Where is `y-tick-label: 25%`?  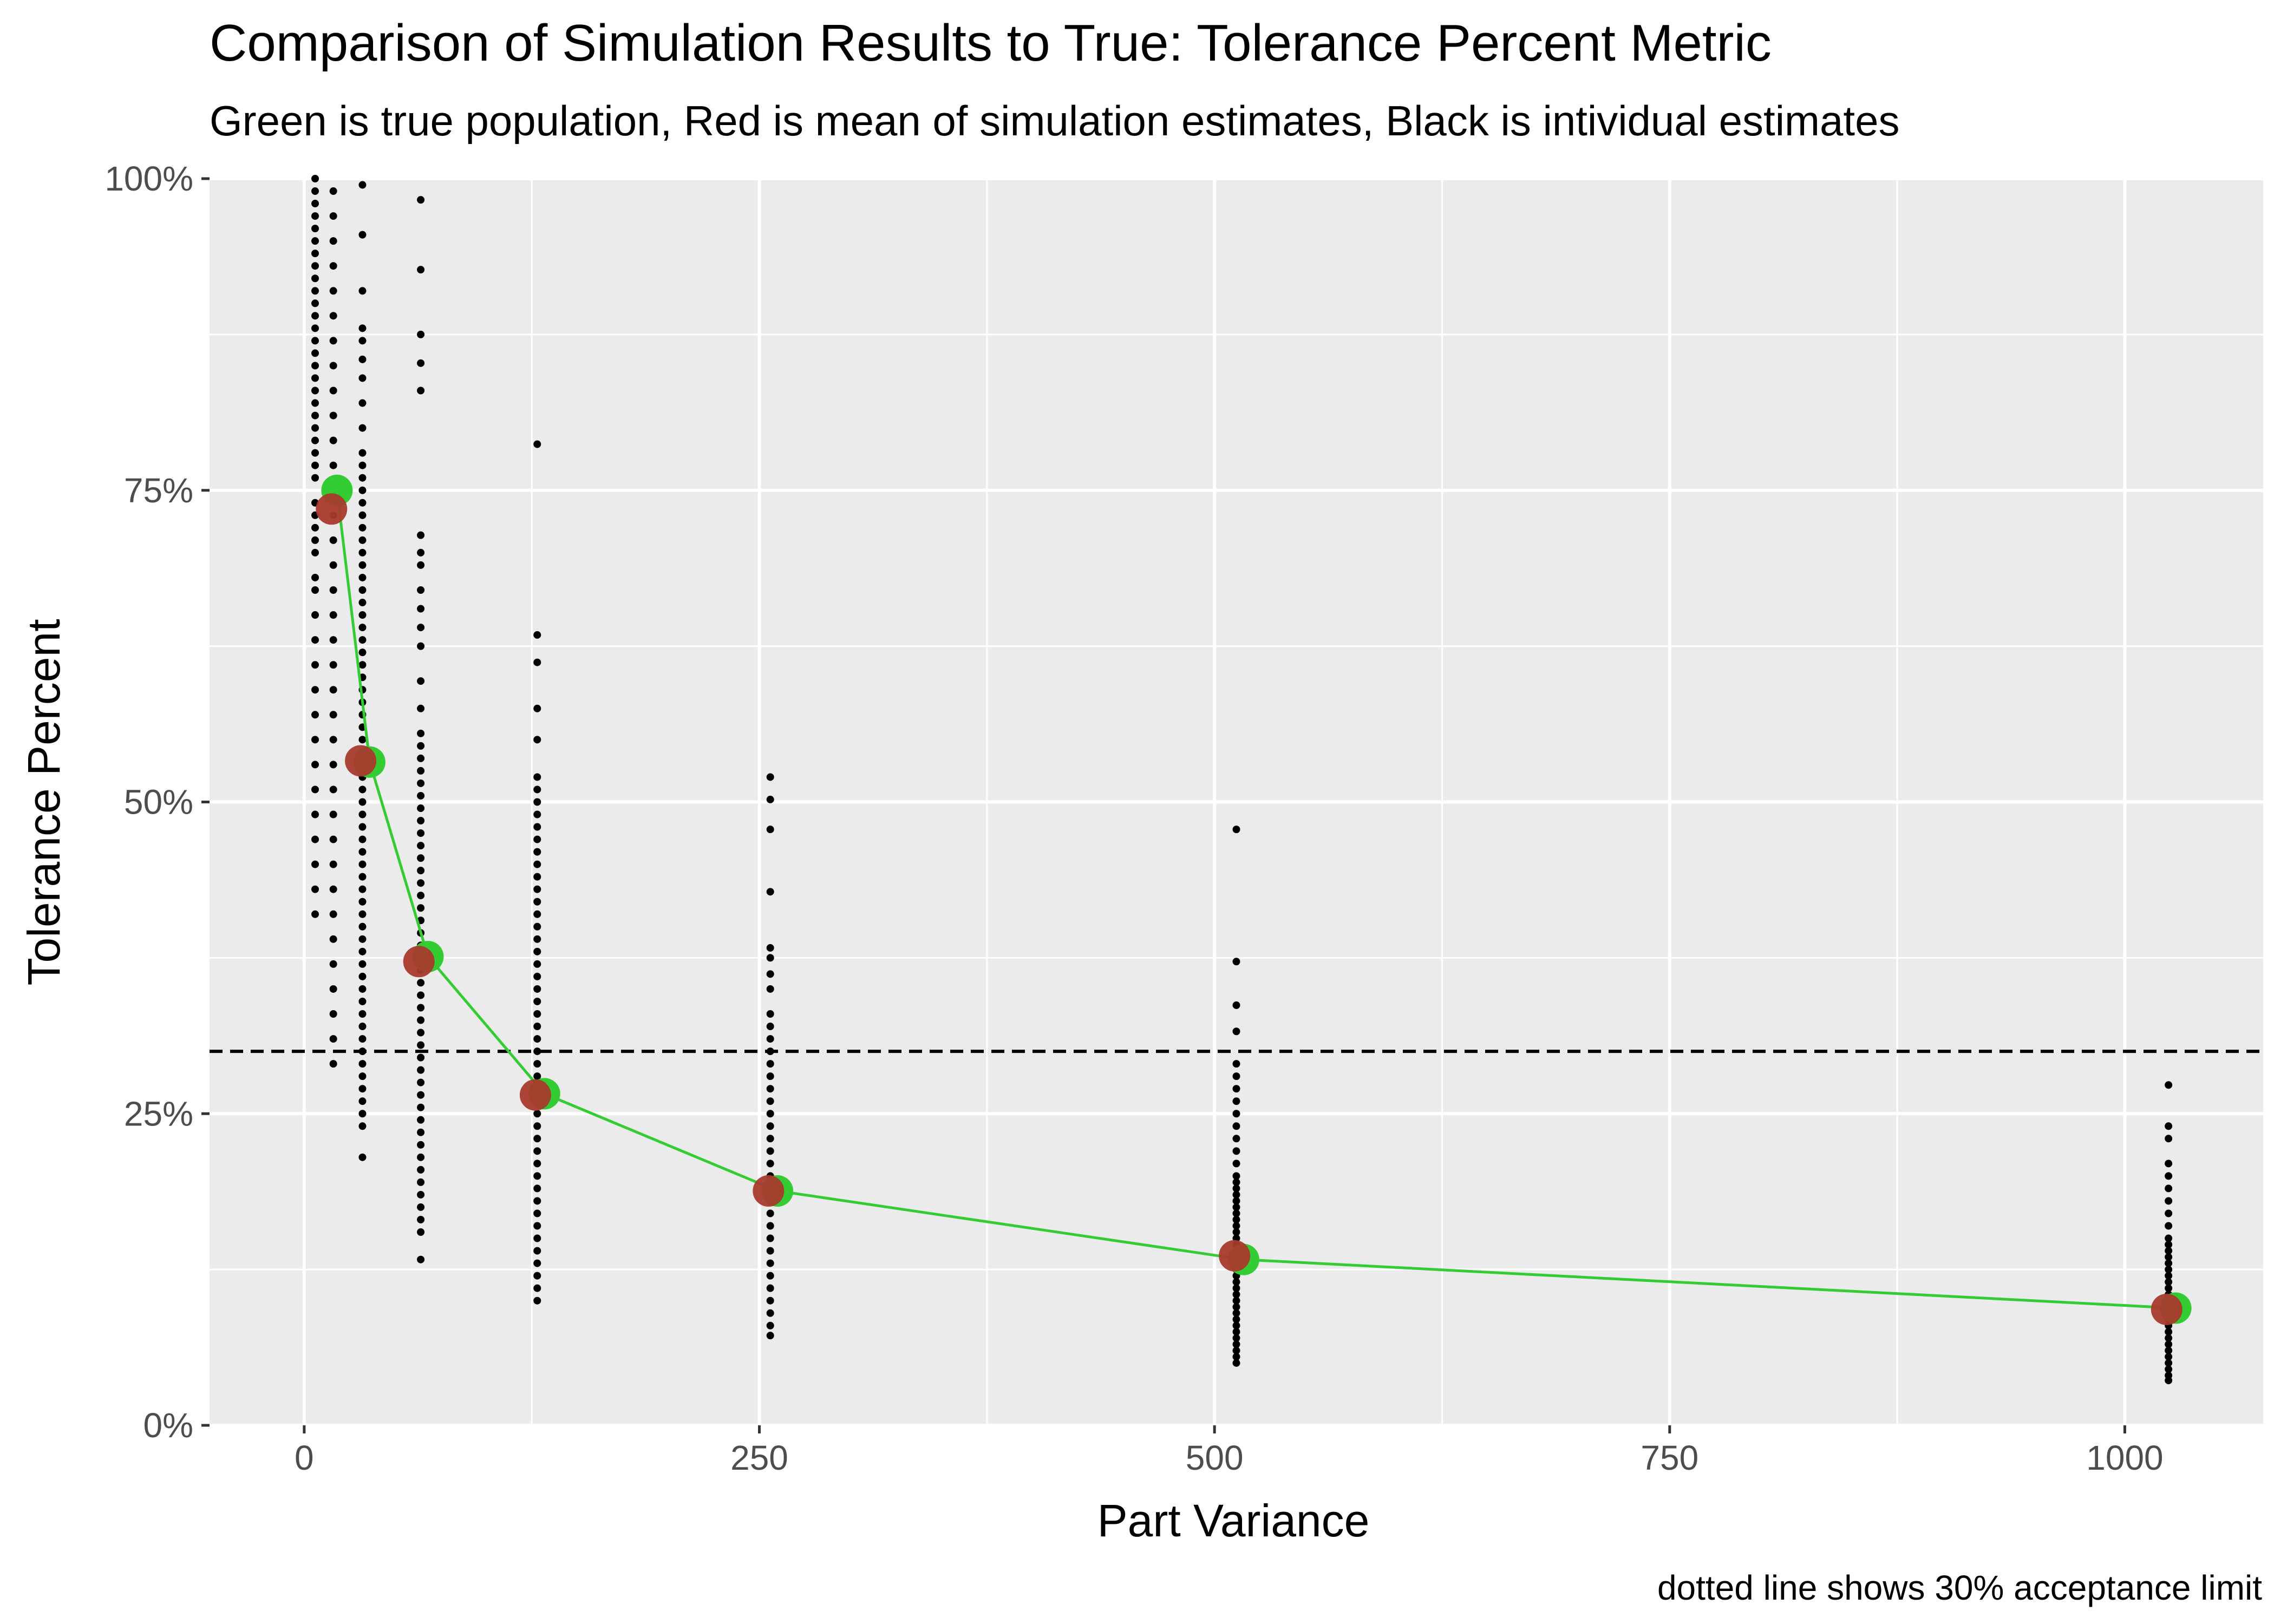
y-tick-label: 25% is located at coordinates (159, 1113).